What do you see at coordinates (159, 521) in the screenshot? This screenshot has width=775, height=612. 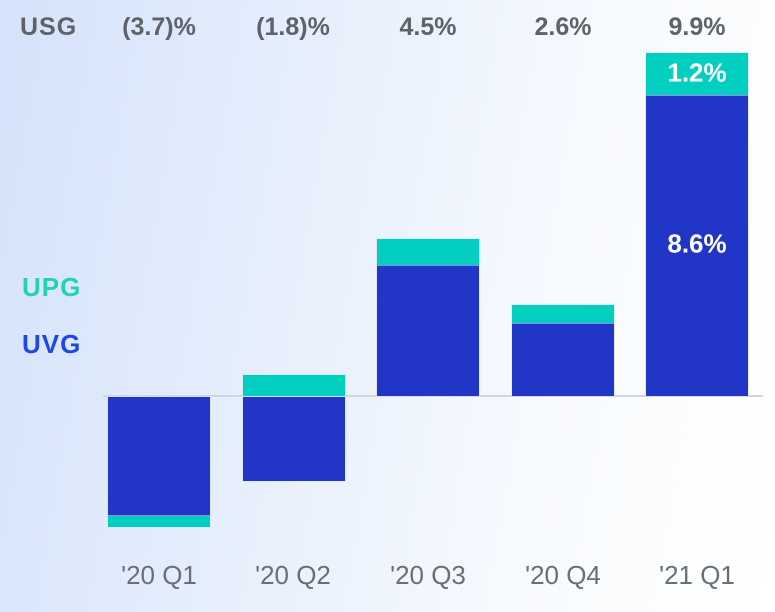 I see `bar-segment-upg-20Q1` at bounding box center [159, 521].